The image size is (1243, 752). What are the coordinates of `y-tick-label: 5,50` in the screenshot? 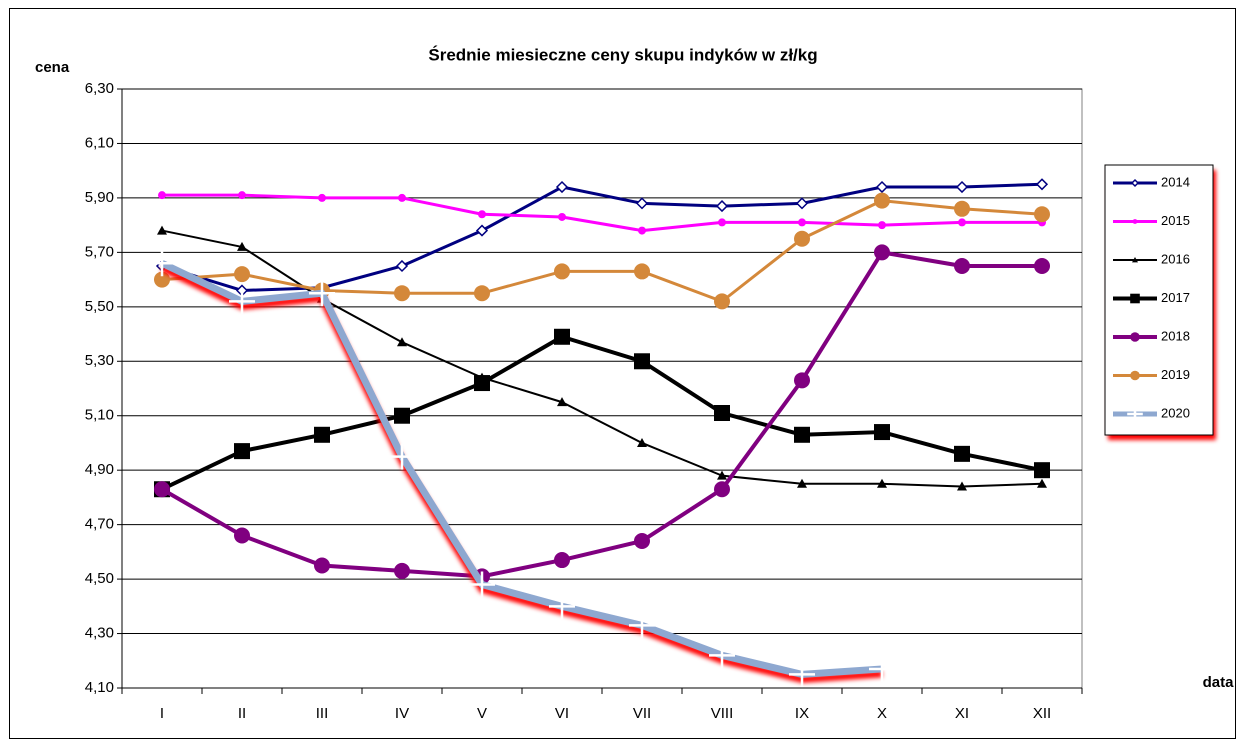 It's located at (99, 306).